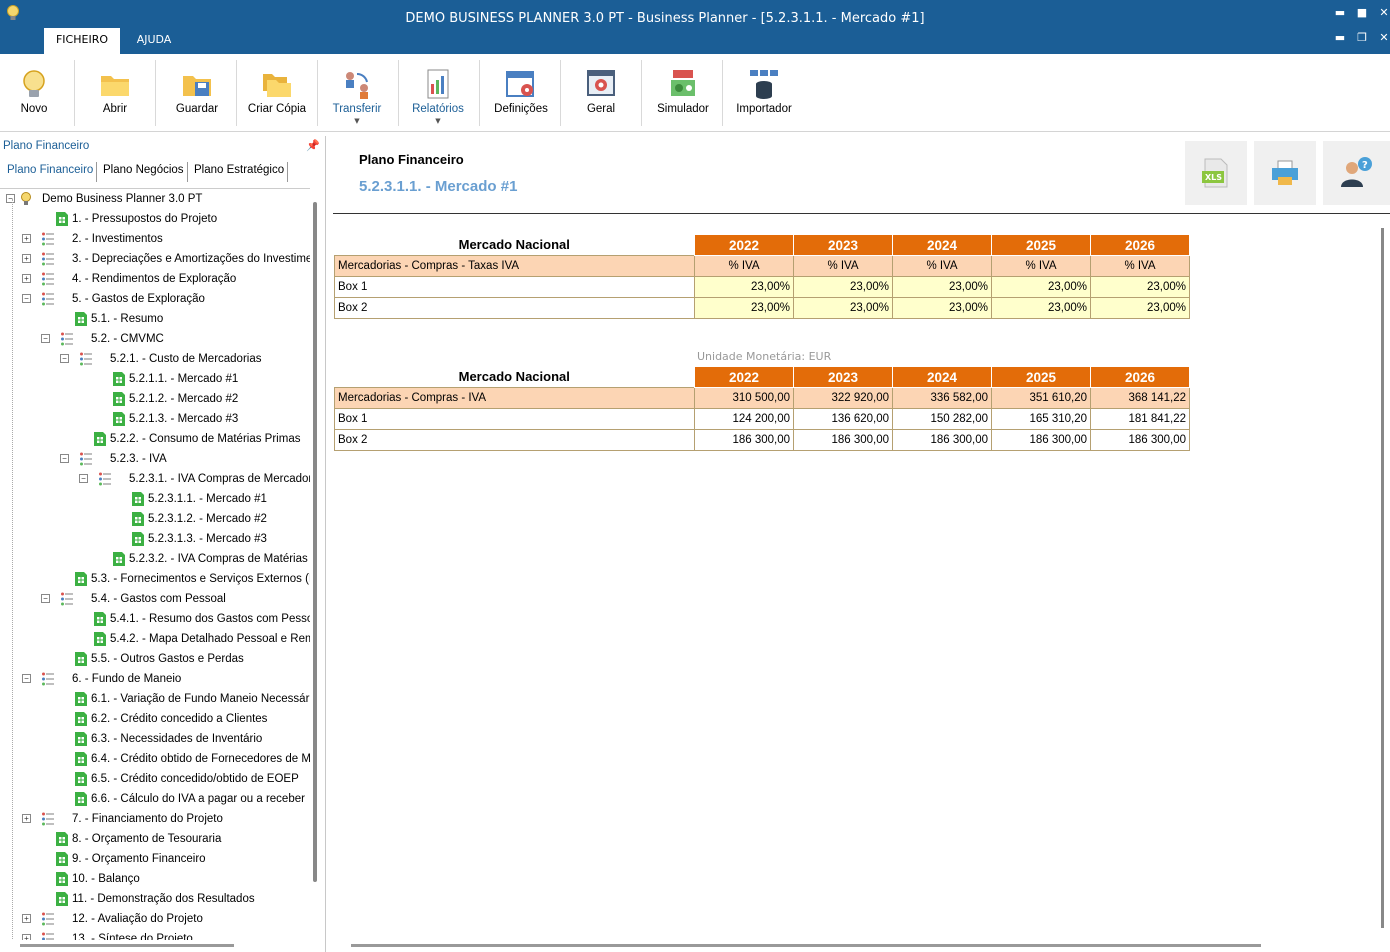 This screenshot has height=952, width=1390. I want to click on tree-node: − 5.2.3.1. - IVA Compras de Mercadoria, so click(155, 479).